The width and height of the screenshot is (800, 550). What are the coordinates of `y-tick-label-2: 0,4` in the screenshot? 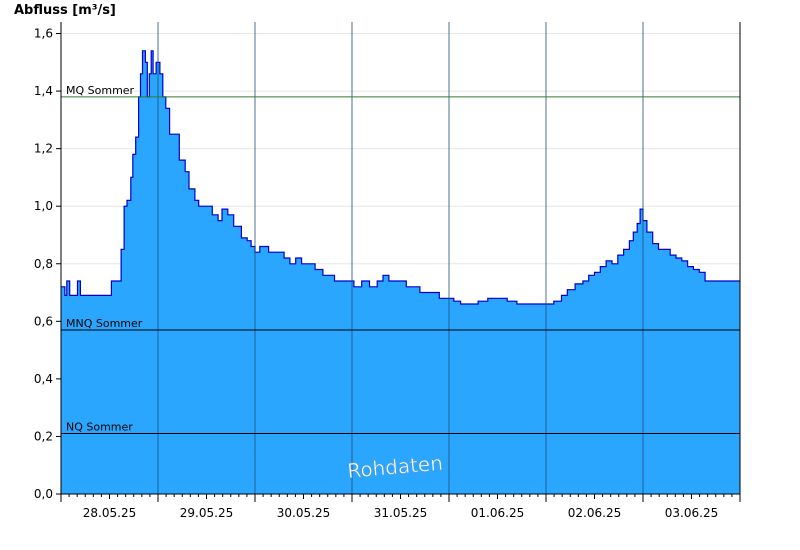 It's located at (43, 379).